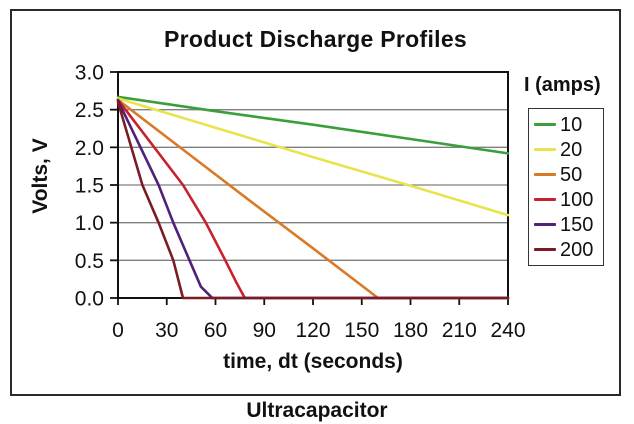 The image size is (634, 424). I want to click on legend-item-200: 200, so click(568, 250).